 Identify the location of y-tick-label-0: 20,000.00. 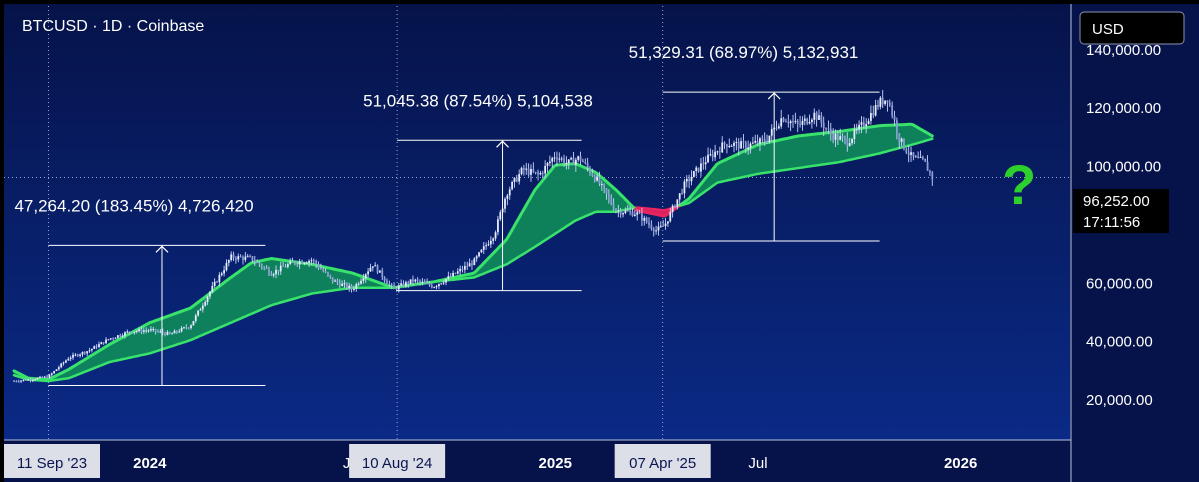
(1119, 400).